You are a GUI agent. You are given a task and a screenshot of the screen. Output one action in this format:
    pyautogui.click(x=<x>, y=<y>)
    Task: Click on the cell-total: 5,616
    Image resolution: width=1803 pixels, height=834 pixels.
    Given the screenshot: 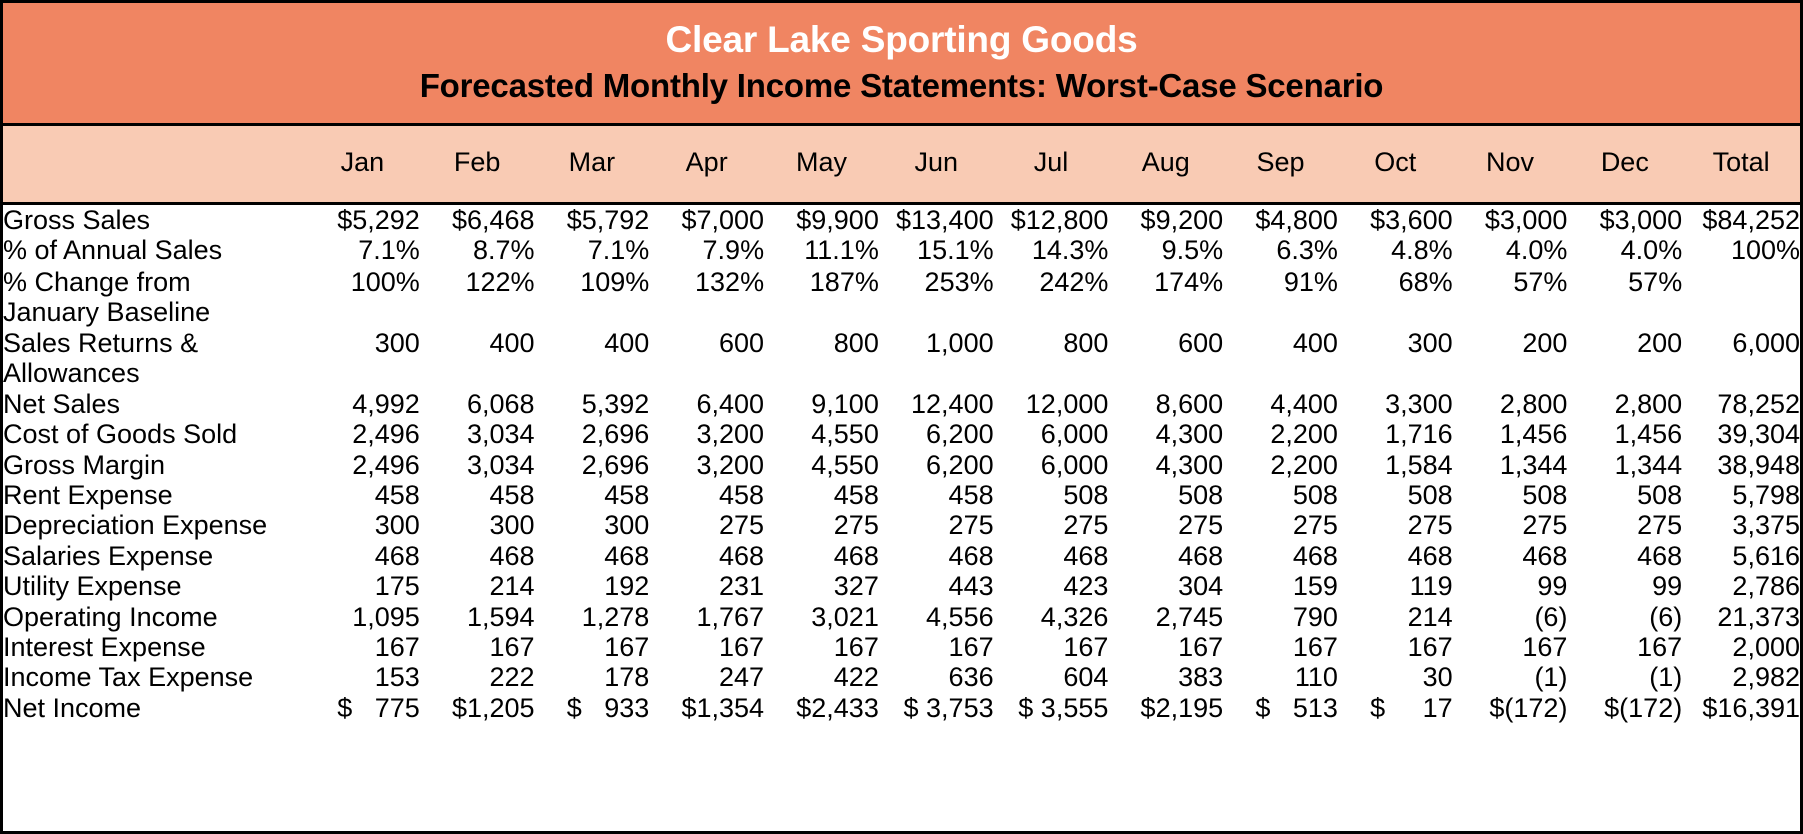 What is the action you would take?
    pyautogui.click(x=1766, y=555)
    